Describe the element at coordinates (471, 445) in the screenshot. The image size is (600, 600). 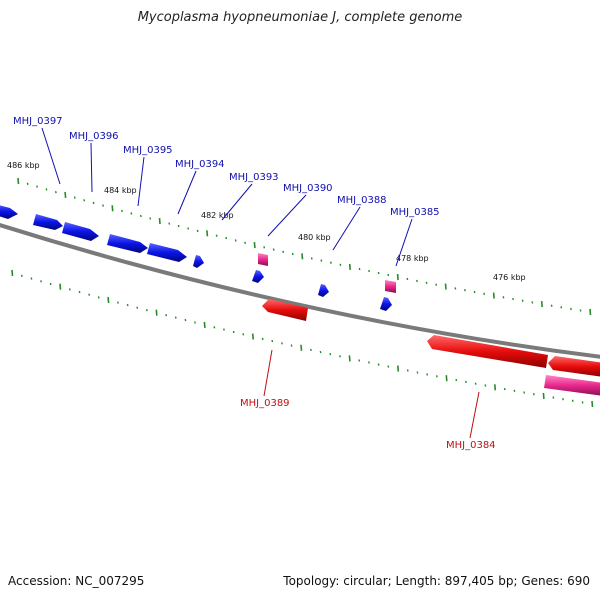
I see `gene-label-mhj-0384: MHJ_0384` at that location.